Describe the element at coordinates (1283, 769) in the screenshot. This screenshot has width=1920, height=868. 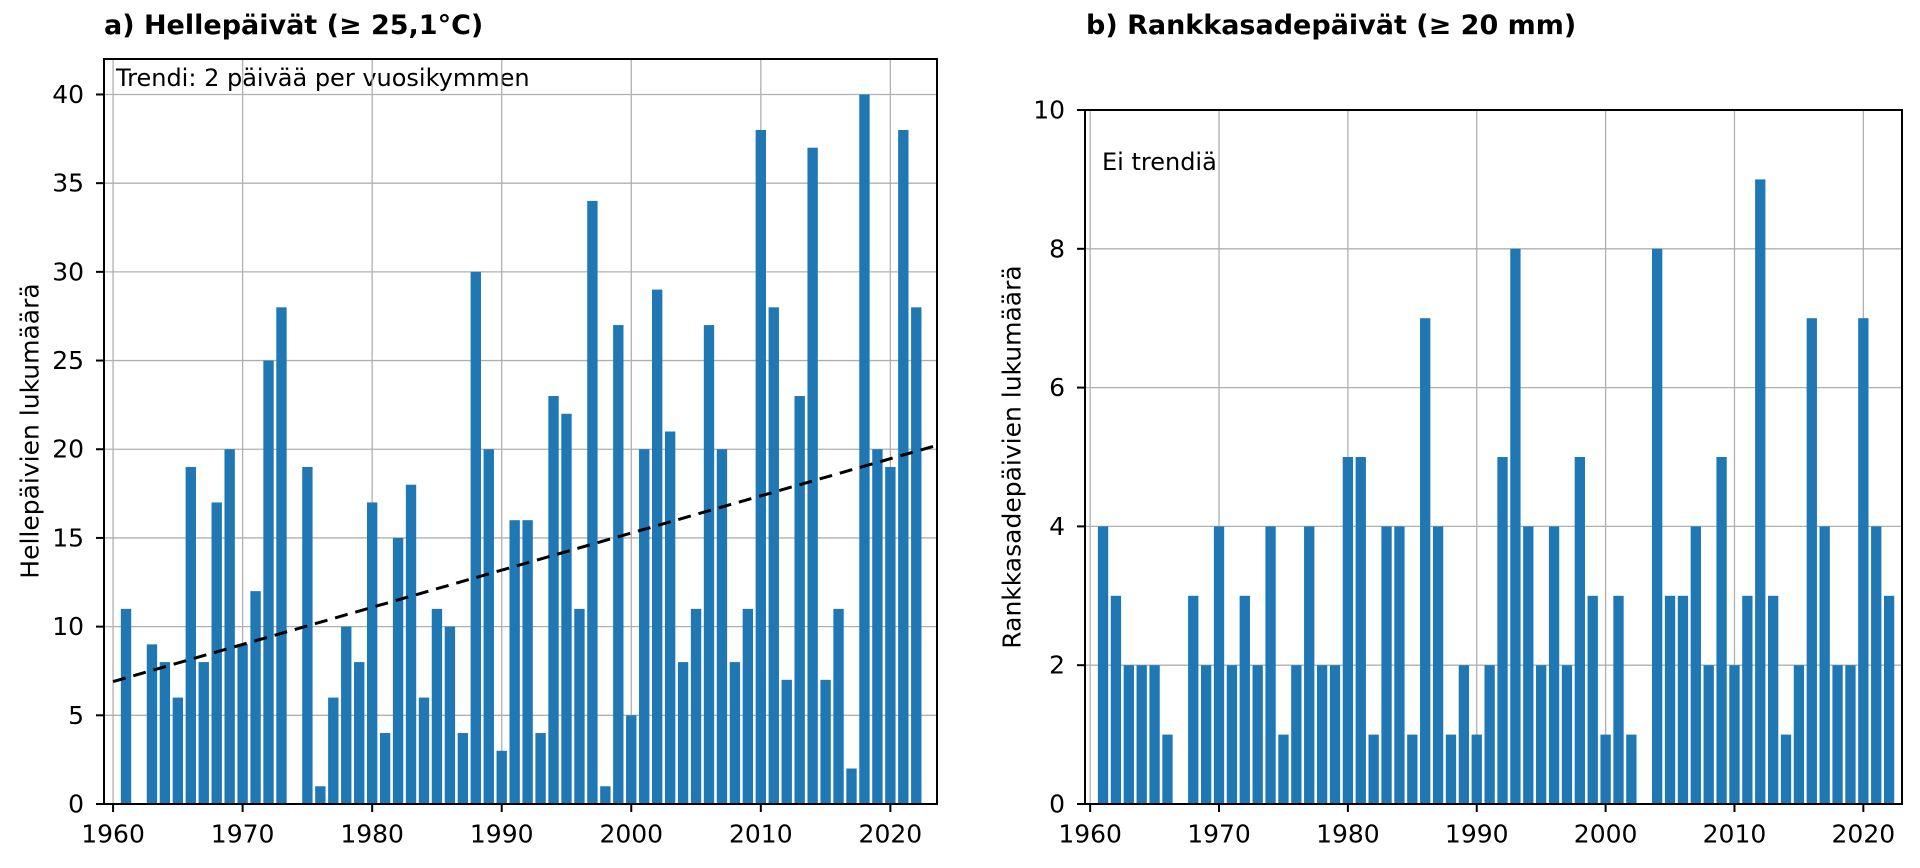
I see `bar-1975` at that location.